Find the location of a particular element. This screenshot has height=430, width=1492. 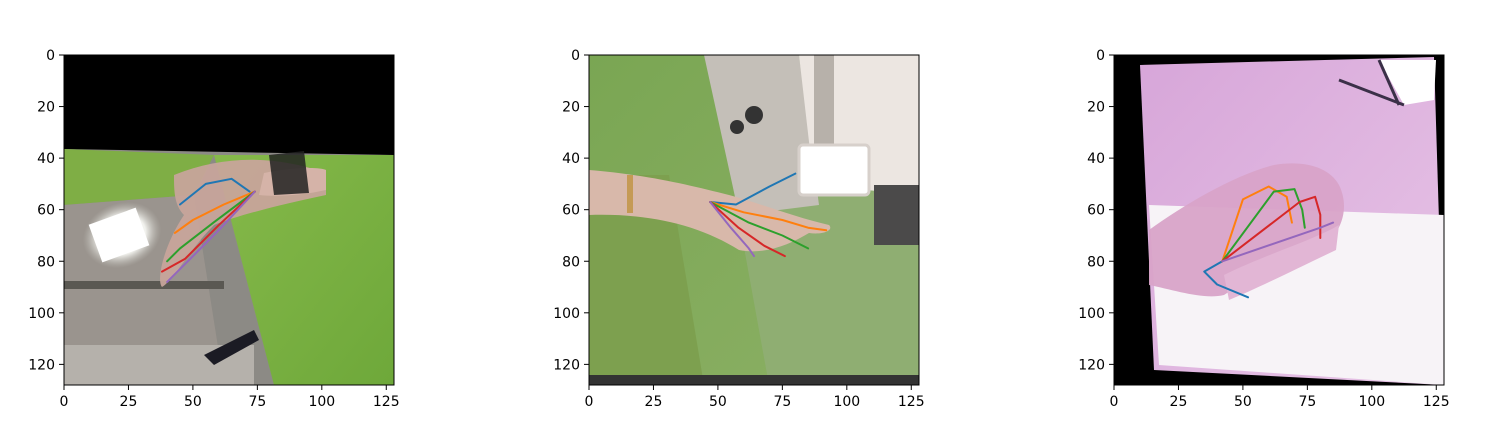

panel-2-yaxis: 0 20 40 60 80 100 120 is located at coordinates (571, 210).